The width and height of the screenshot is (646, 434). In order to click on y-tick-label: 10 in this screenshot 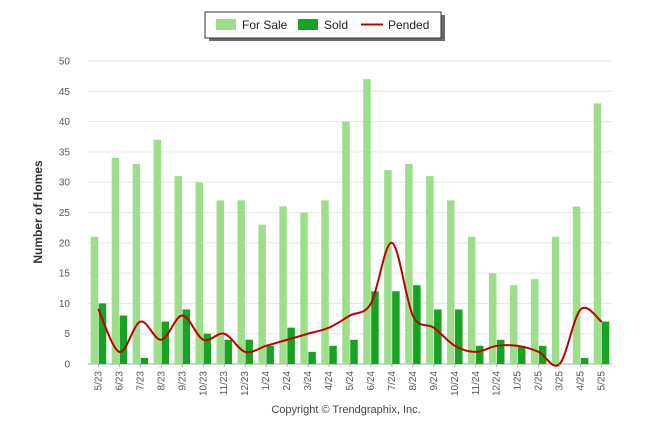, I will do `click(65, 304)`.